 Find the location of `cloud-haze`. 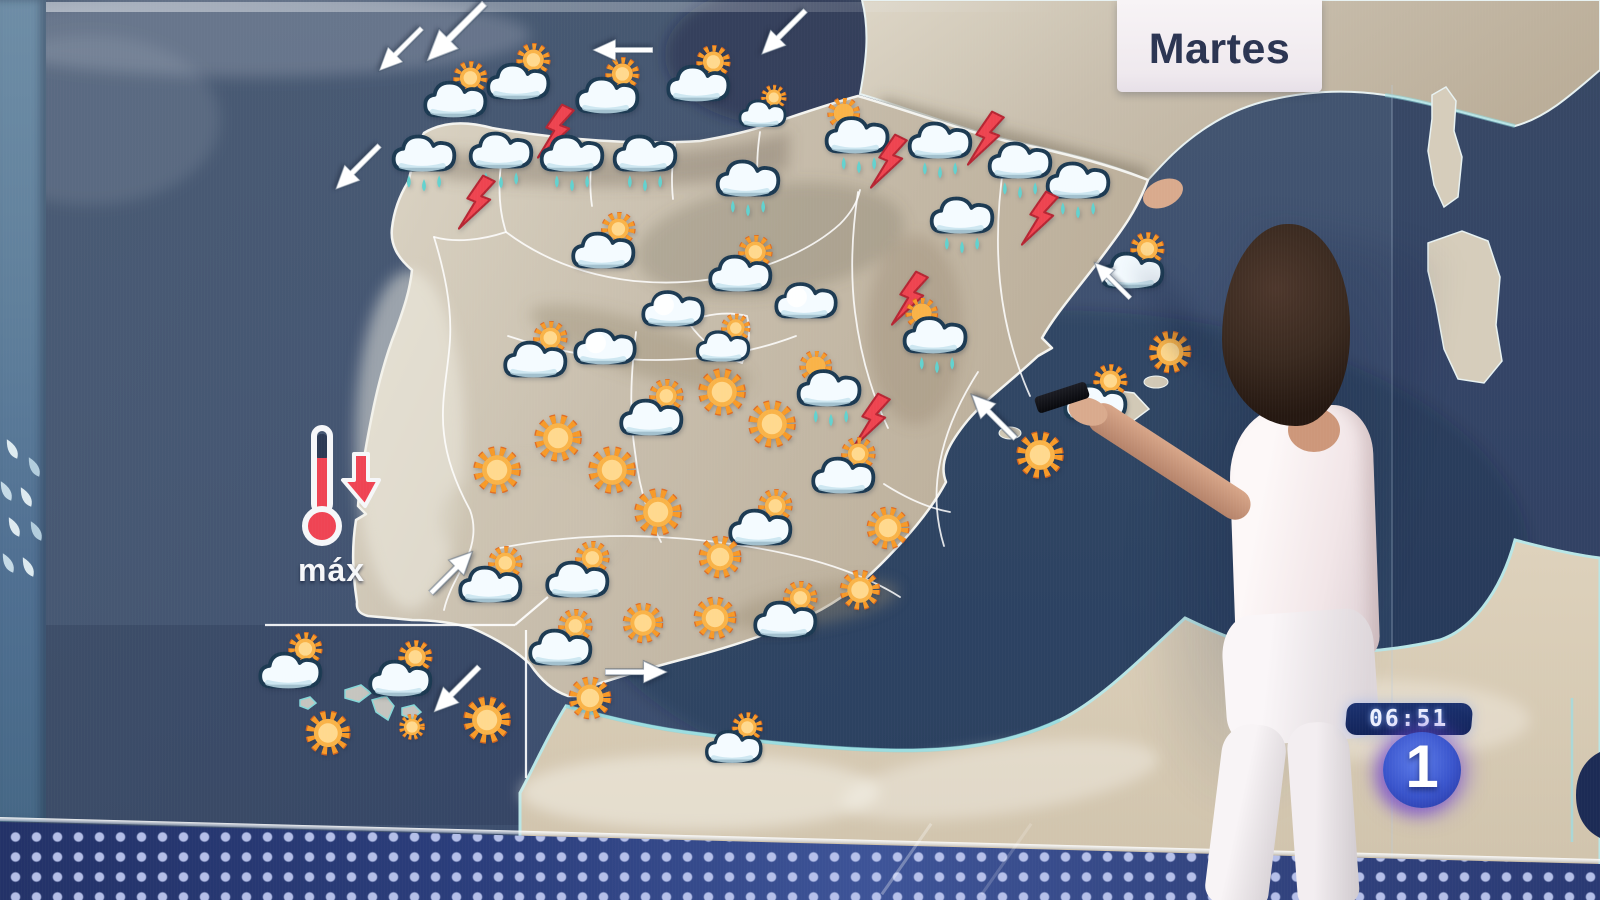

cloud-haze is located at coordinates (530, 7).